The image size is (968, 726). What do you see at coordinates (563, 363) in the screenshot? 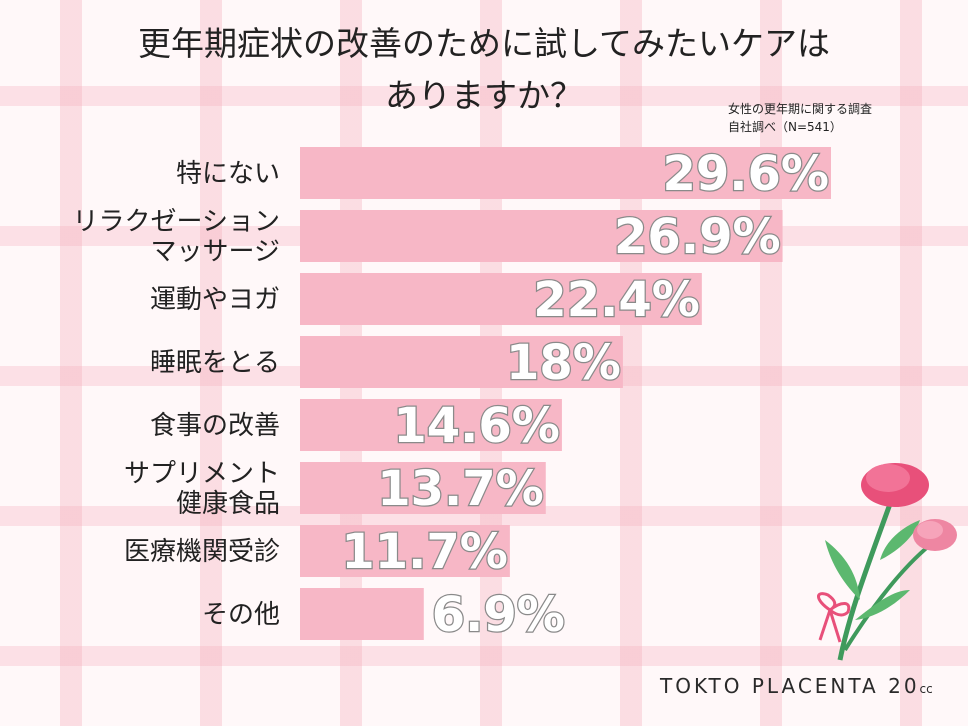
I see `value-label-3: 18%` at bounding box center [563, 363].